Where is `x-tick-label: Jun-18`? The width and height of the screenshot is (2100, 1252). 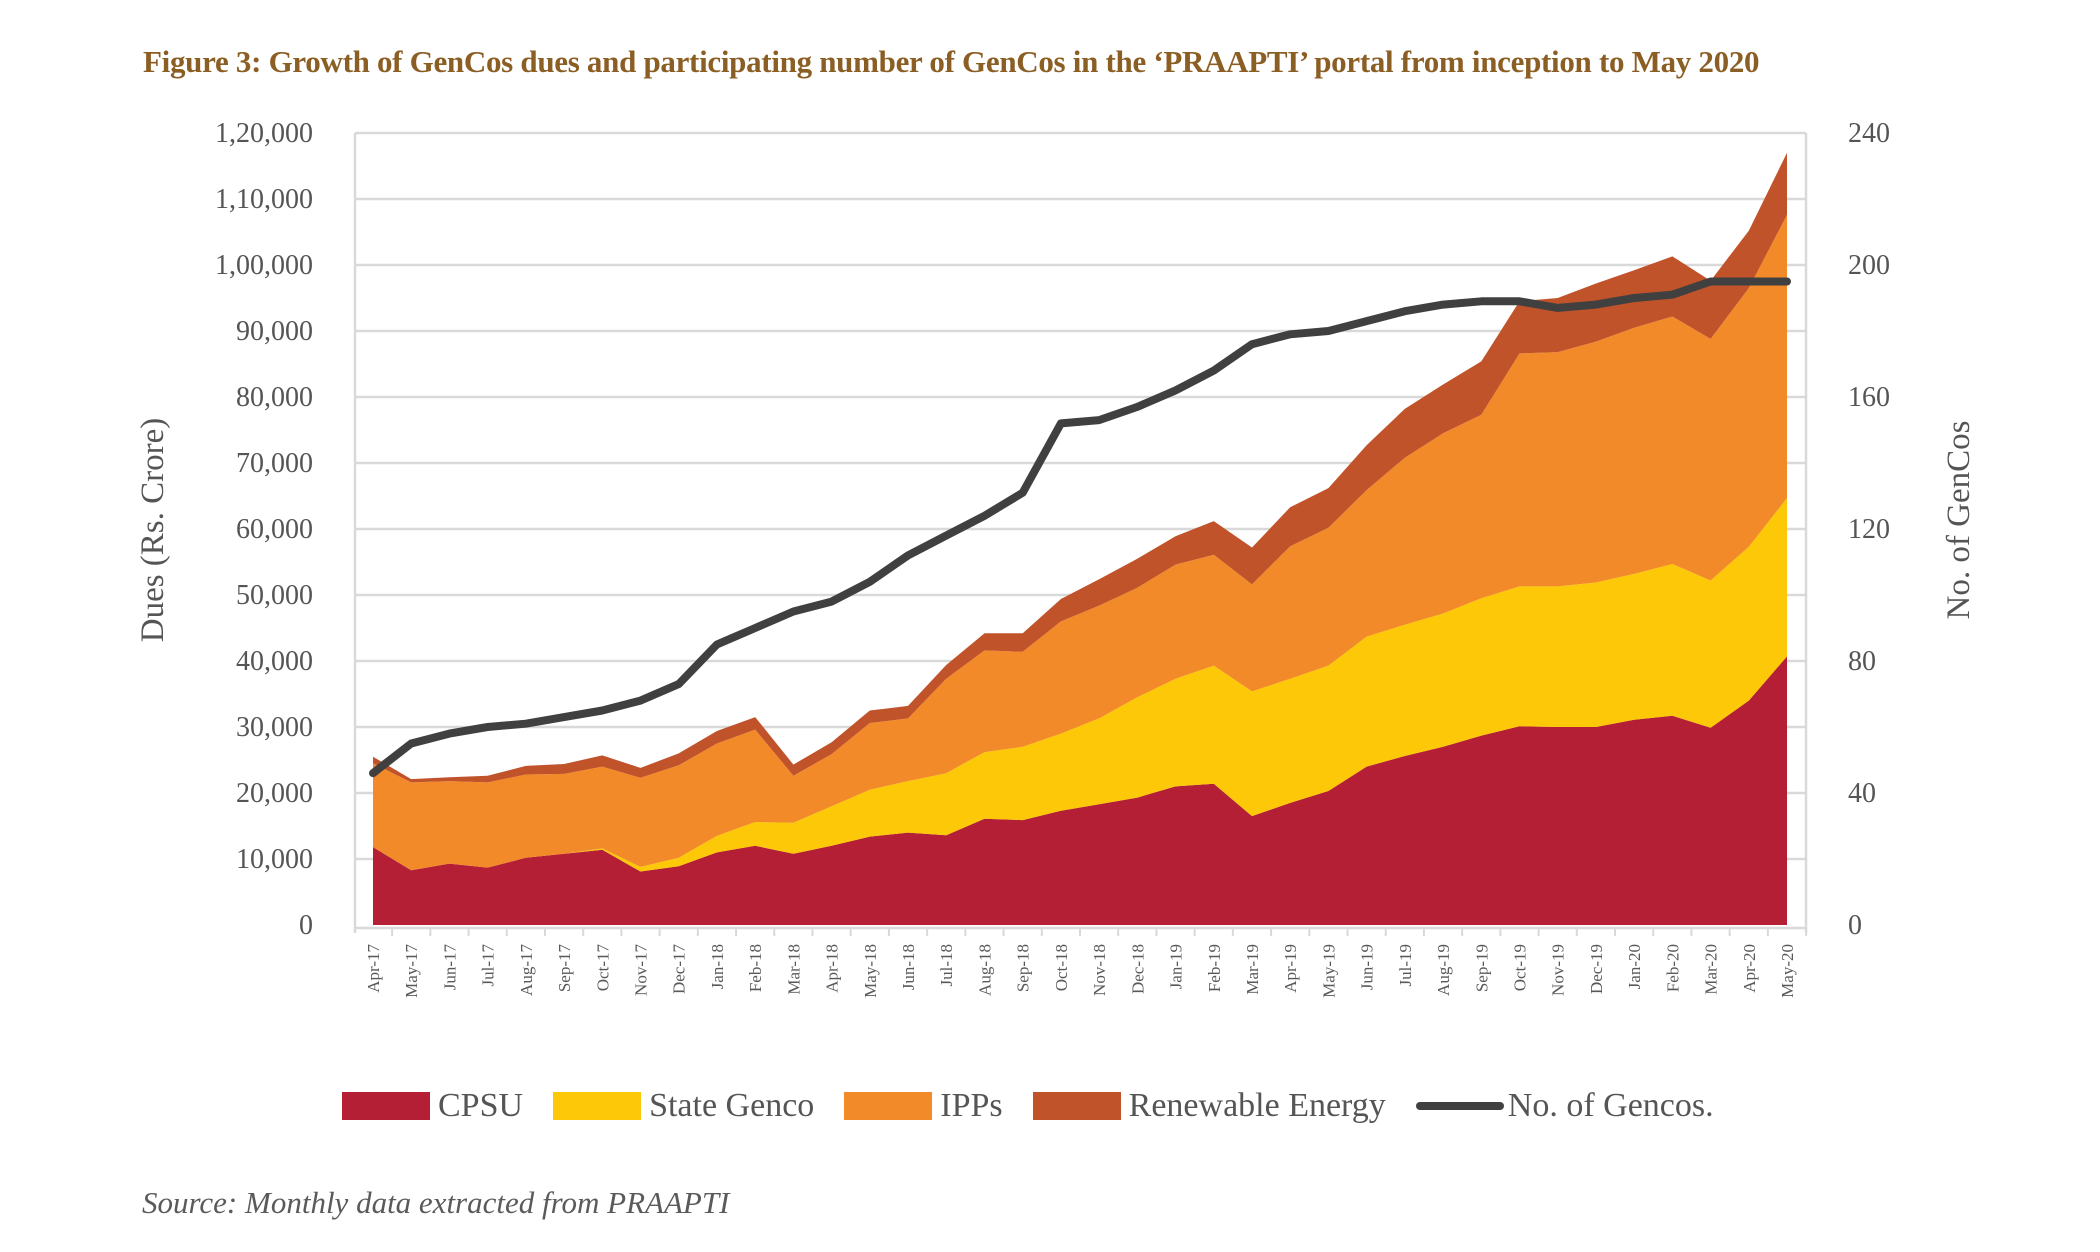 x-tick-label: Jun-18 is located at coordinates (908, 967).